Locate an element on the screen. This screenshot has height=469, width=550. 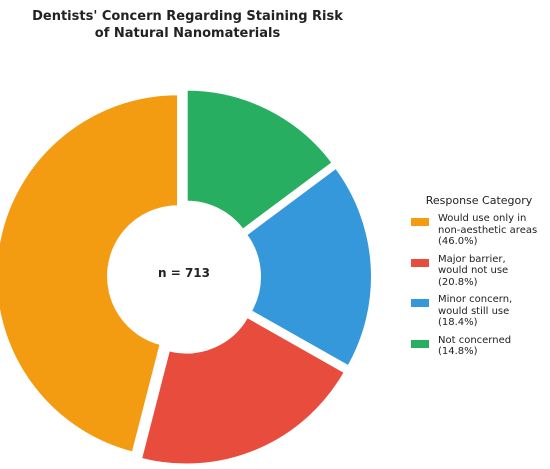
legend-label: Minor concern, would still use (18.4%) is located at coordinates (475, 311).